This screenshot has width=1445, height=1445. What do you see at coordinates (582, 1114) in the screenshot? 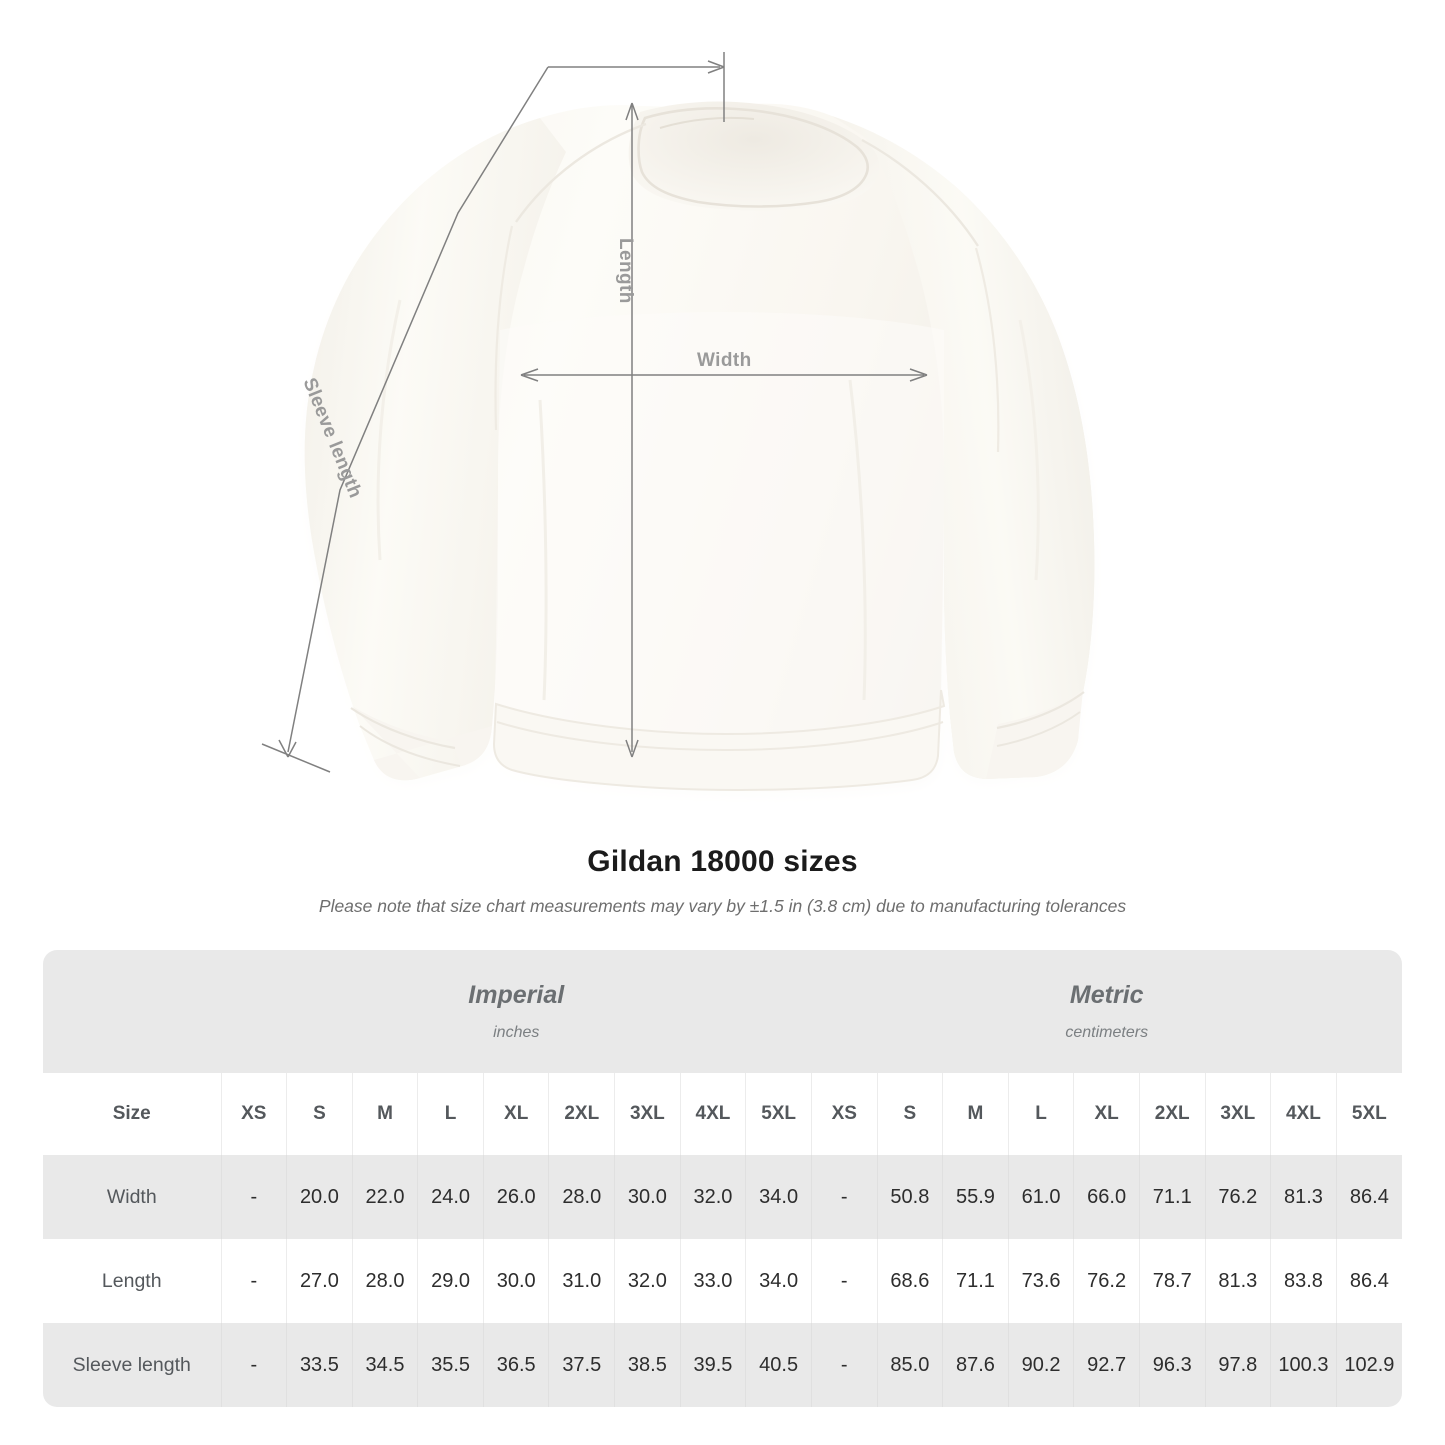
I see `column-header-imperial-2xl: 2XL` at bounding box center [582, 1114].